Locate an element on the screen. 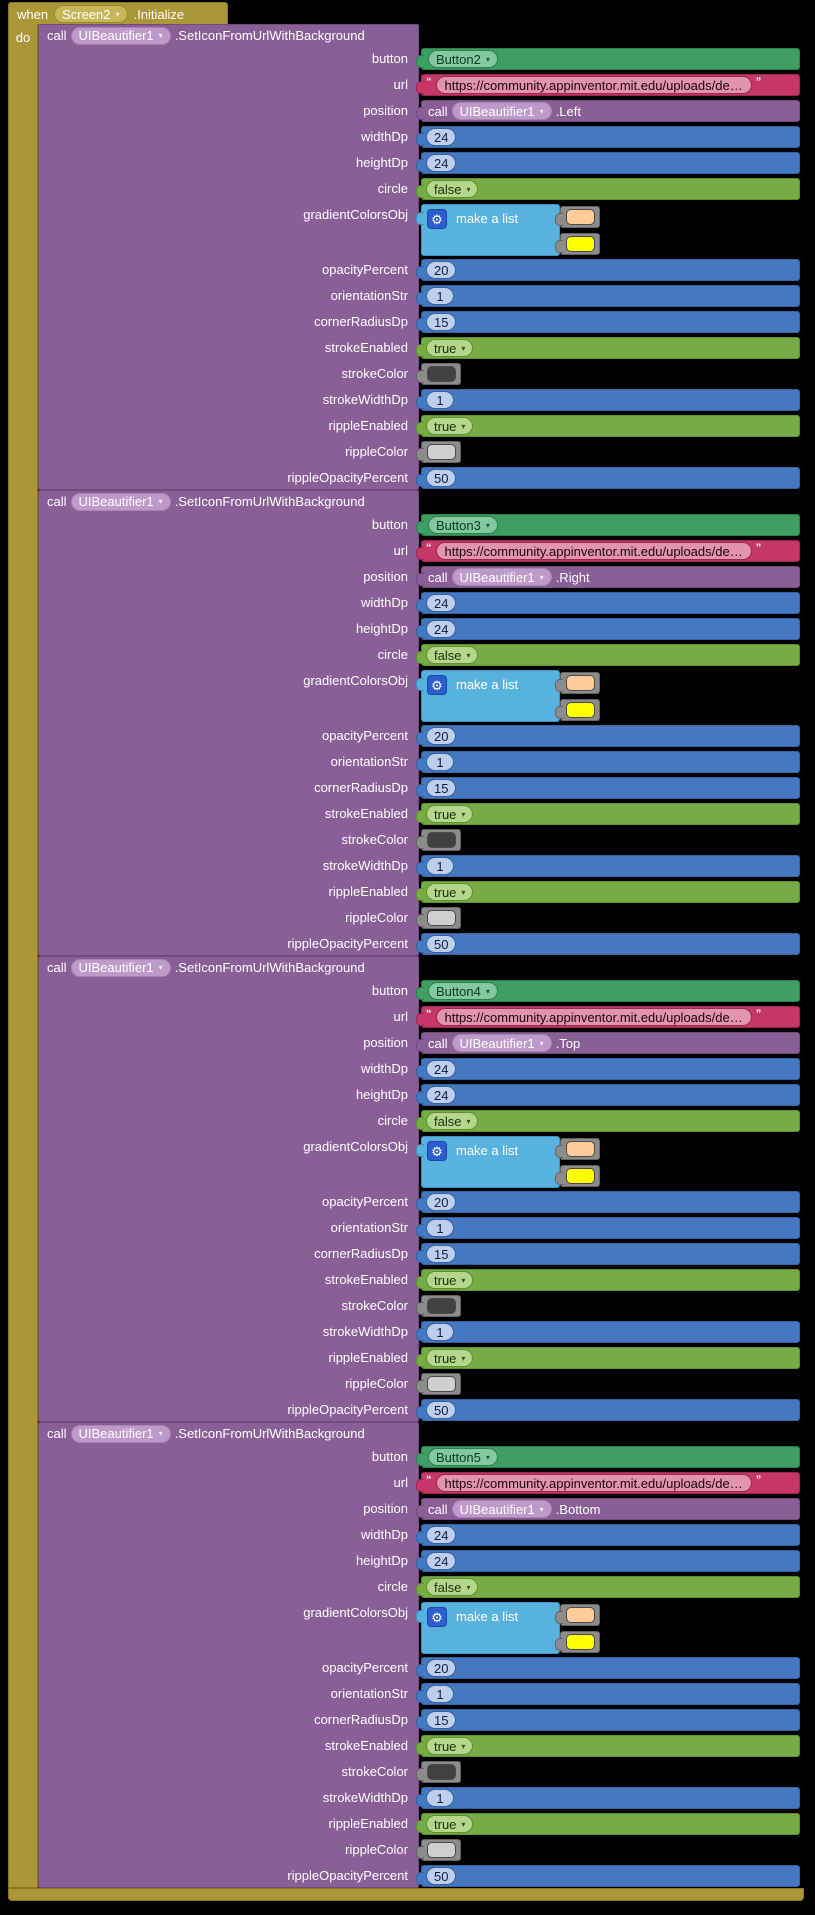 This screenshot has width=815, height=1915. button-dropdown: Button4 is located at coordinates (463, 991).